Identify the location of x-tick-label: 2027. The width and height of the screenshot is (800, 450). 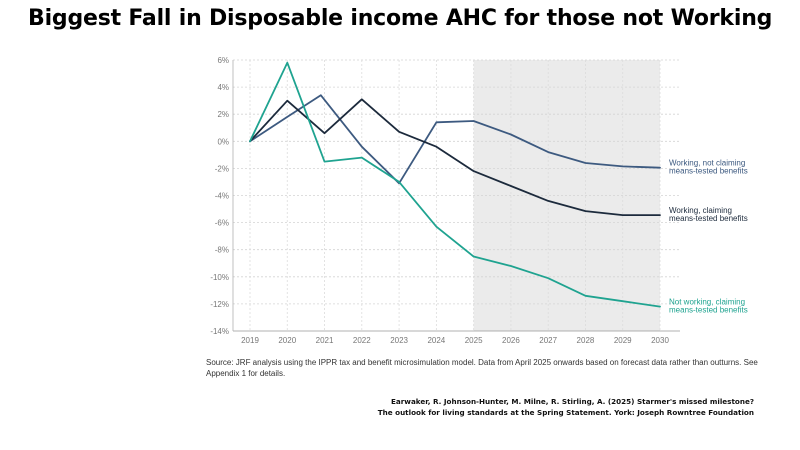
(548, 340).